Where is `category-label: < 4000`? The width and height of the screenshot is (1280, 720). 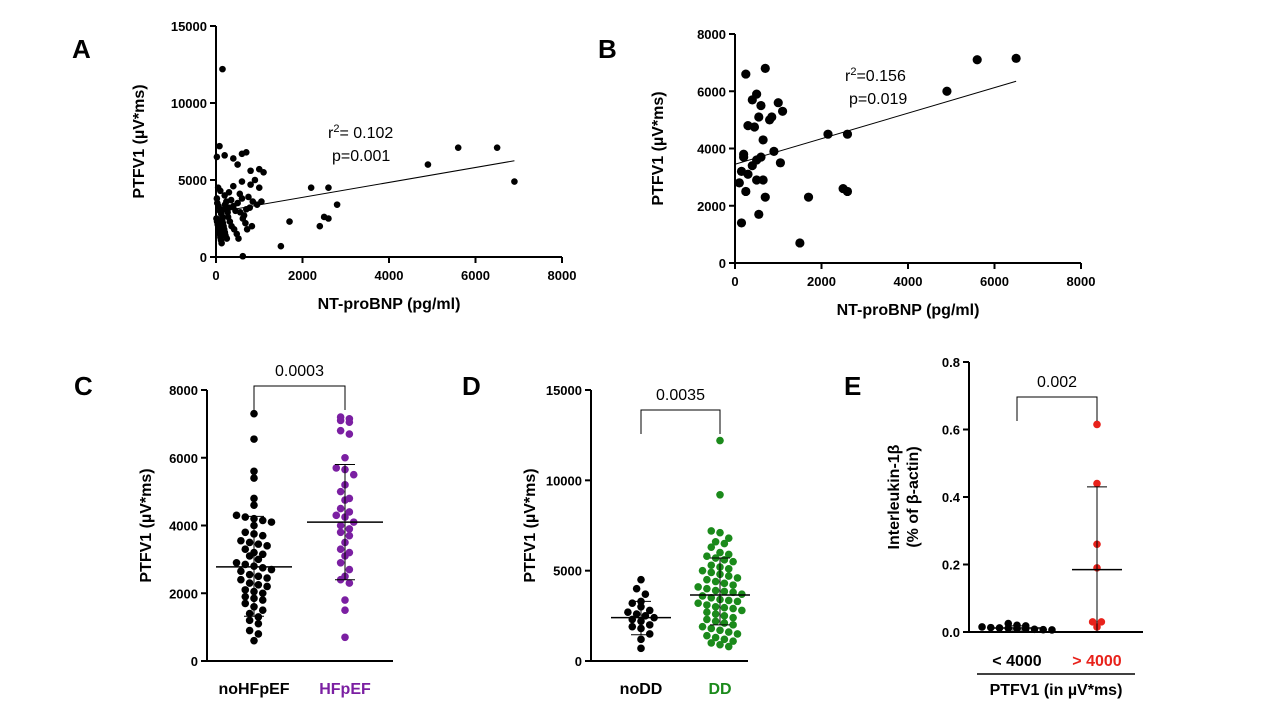
category-label: < 4000 is located at coordinates (1016, 661).